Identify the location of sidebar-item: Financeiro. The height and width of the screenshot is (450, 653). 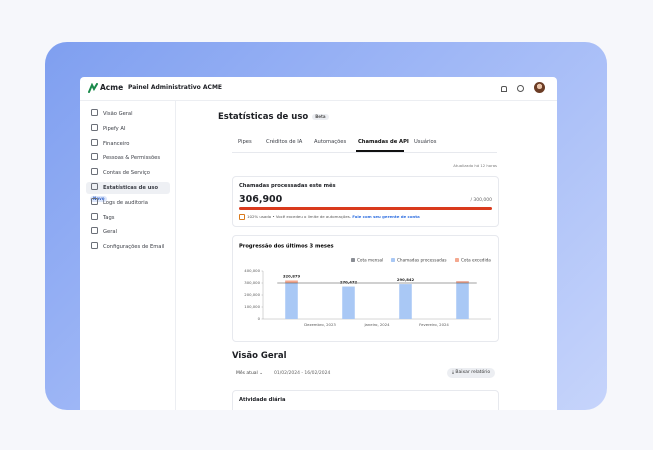
(128, 144).